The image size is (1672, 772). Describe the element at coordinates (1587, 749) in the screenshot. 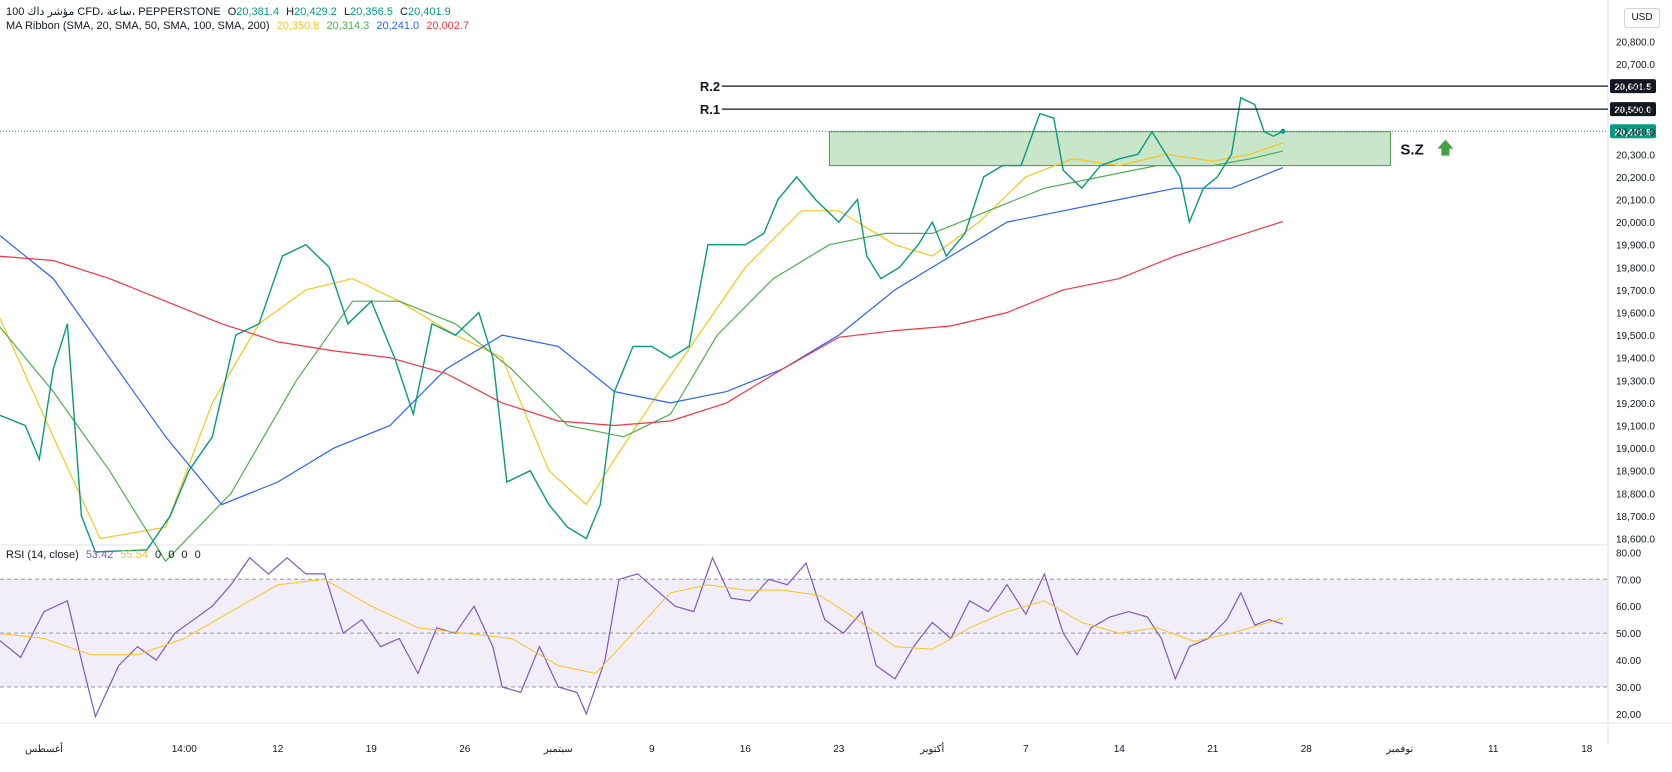

I see `time-tick-label: 18` at that location.